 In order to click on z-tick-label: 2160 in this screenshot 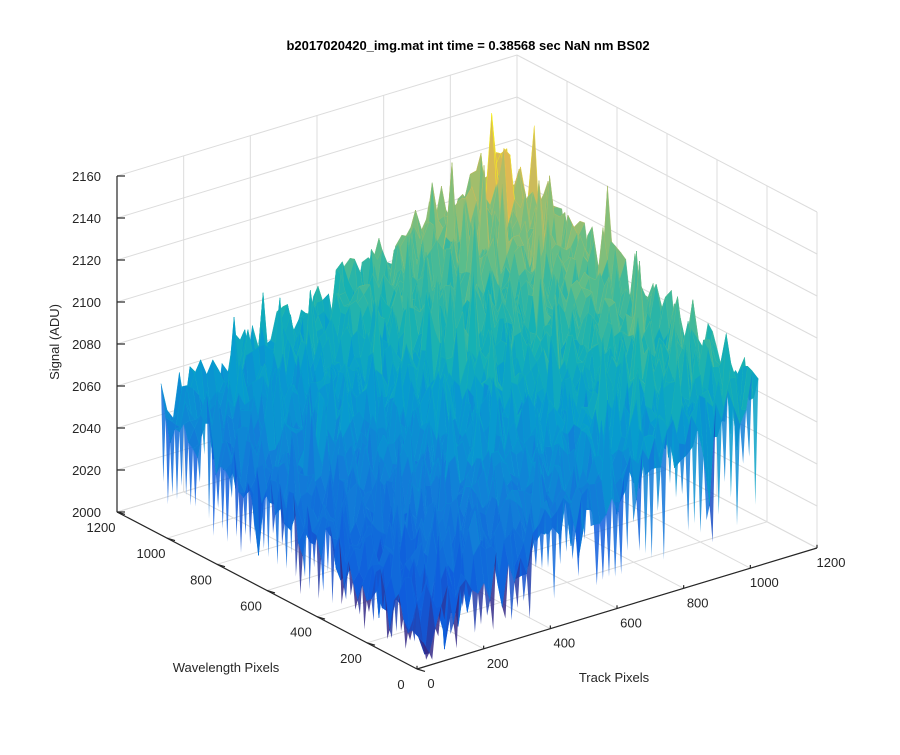, I will do `click(86, 176)`.